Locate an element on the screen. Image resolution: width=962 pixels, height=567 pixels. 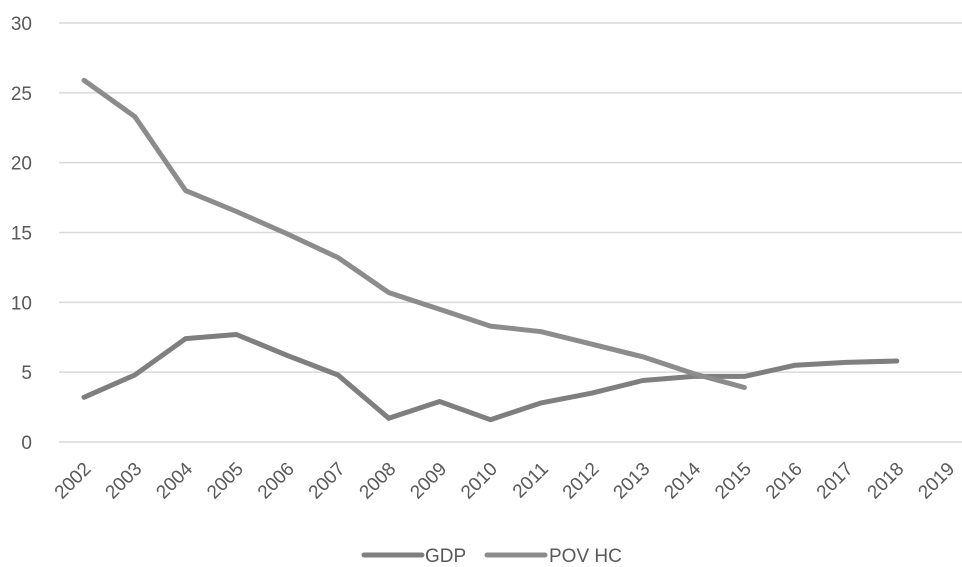
x-tick-label: 2016 is located at coordinates (784, 481).